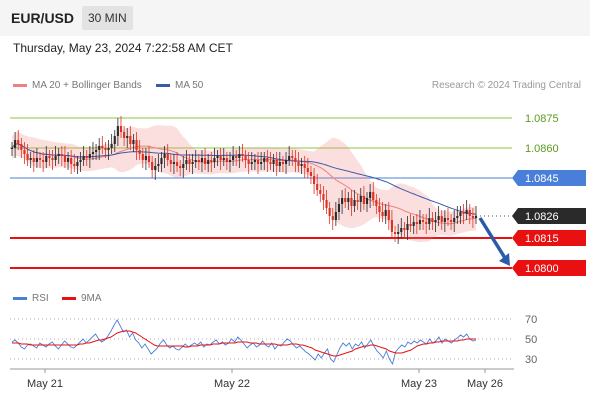  What do you see at coordinates (531, 360) in the screenshot?
I see `rsi-tick-30: 30` at bounding box center [531, 360].